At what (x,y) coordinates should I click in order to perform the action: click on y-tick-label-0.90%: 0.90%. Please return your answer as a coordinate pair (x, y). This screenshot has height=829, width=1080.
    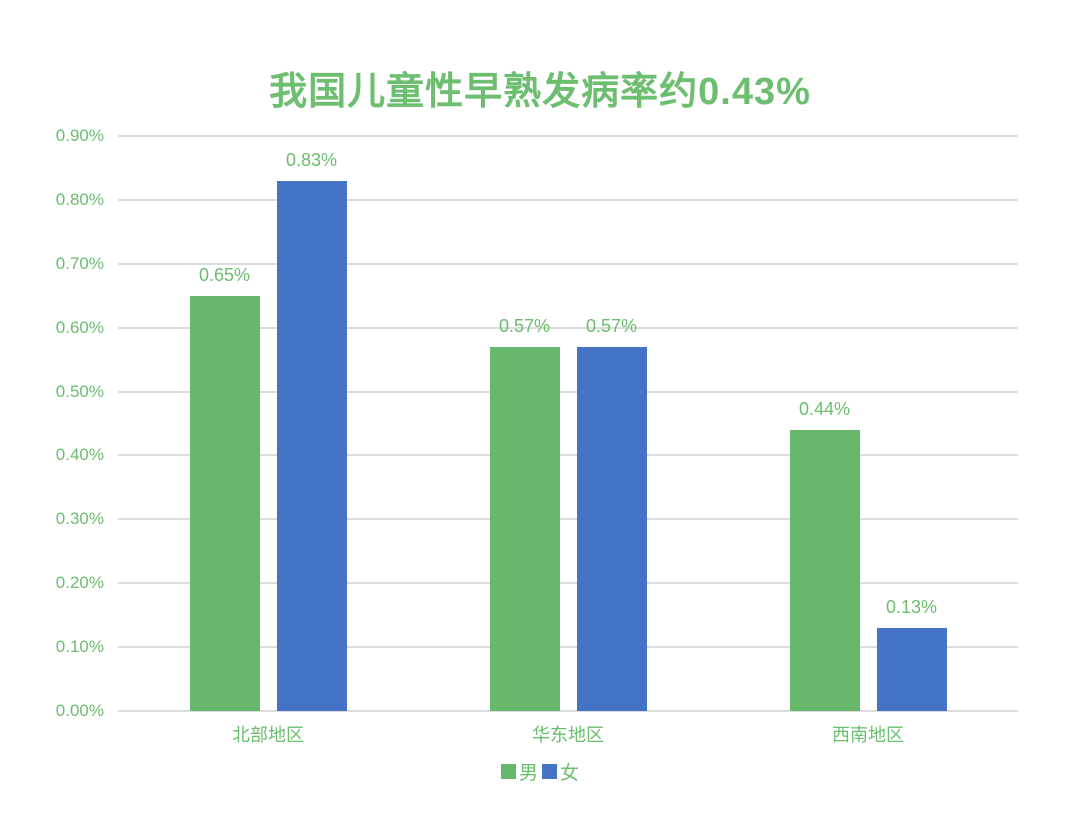
    Looking at the image, I should click on (79, 135).